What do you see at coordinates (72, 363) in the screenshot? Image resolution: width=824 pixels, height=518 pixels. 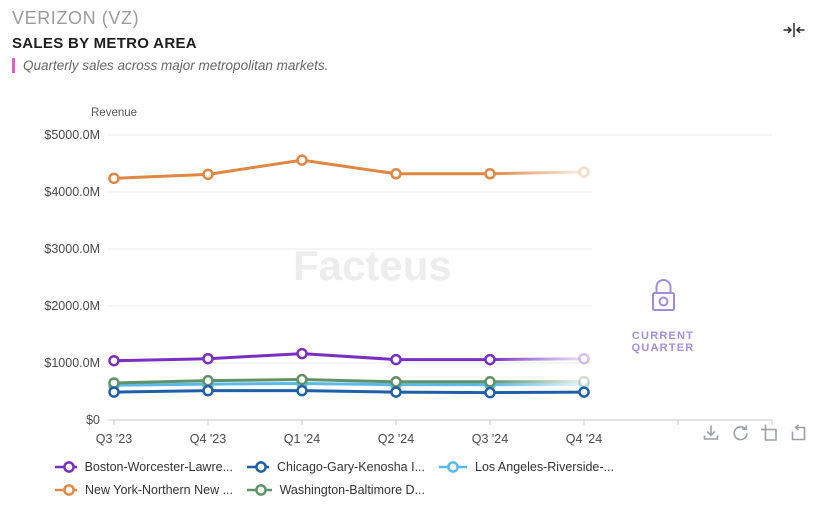 I see `y-tick-label: $1000.0M` at bounding box center [72, 363].